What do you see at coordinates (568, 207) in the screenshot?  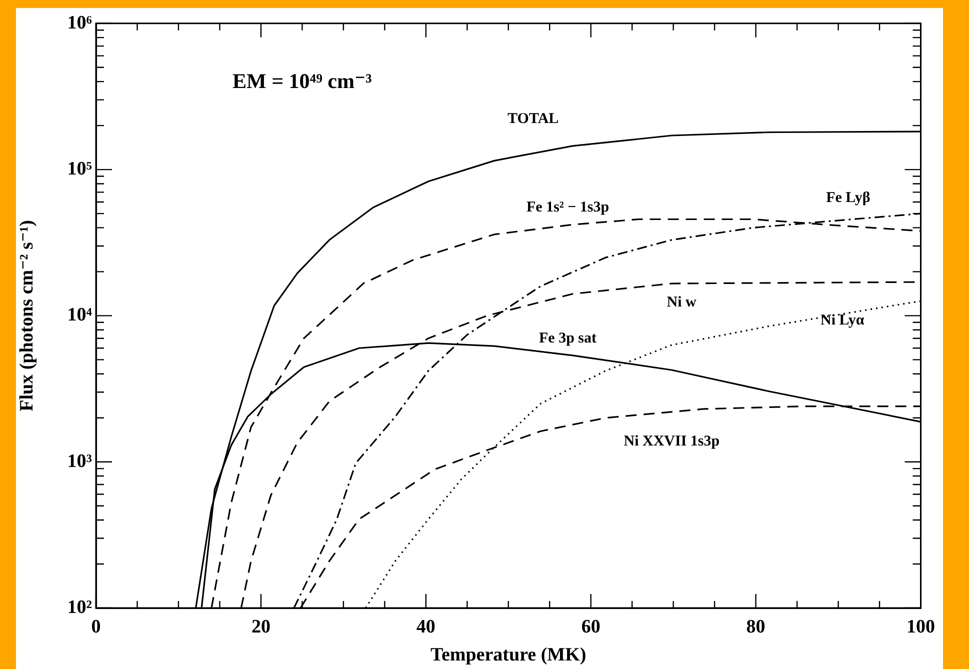 I see `series-label: Fe 1s² − 1s3p` at bounding box center [568, 207].